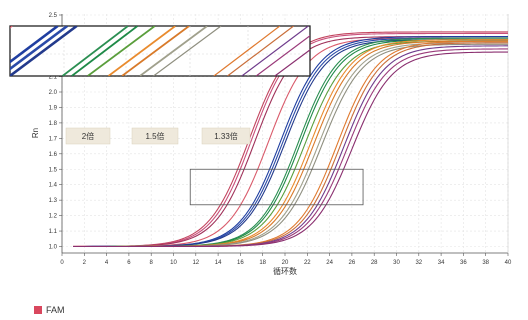 The width and height of the screenshot is (528, 320). Describe the element at coordinates (53, 186) in the screenshot. I see `y-tick-label: 1.4` at that location.